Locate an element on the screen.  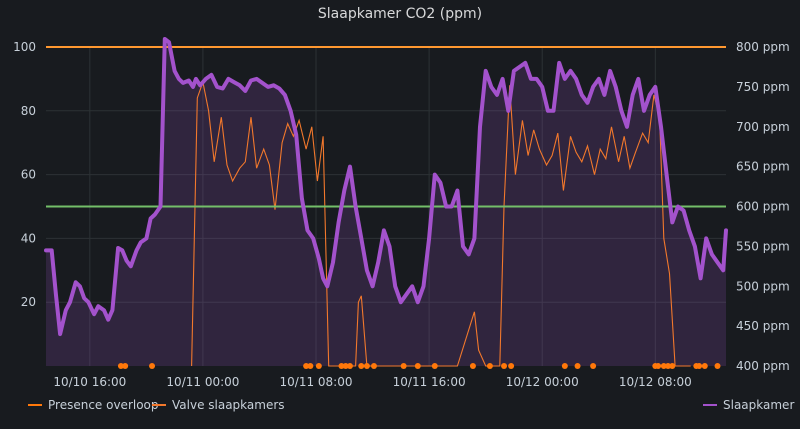
left-tick-label: 60 is located at coordinates (28, 175).